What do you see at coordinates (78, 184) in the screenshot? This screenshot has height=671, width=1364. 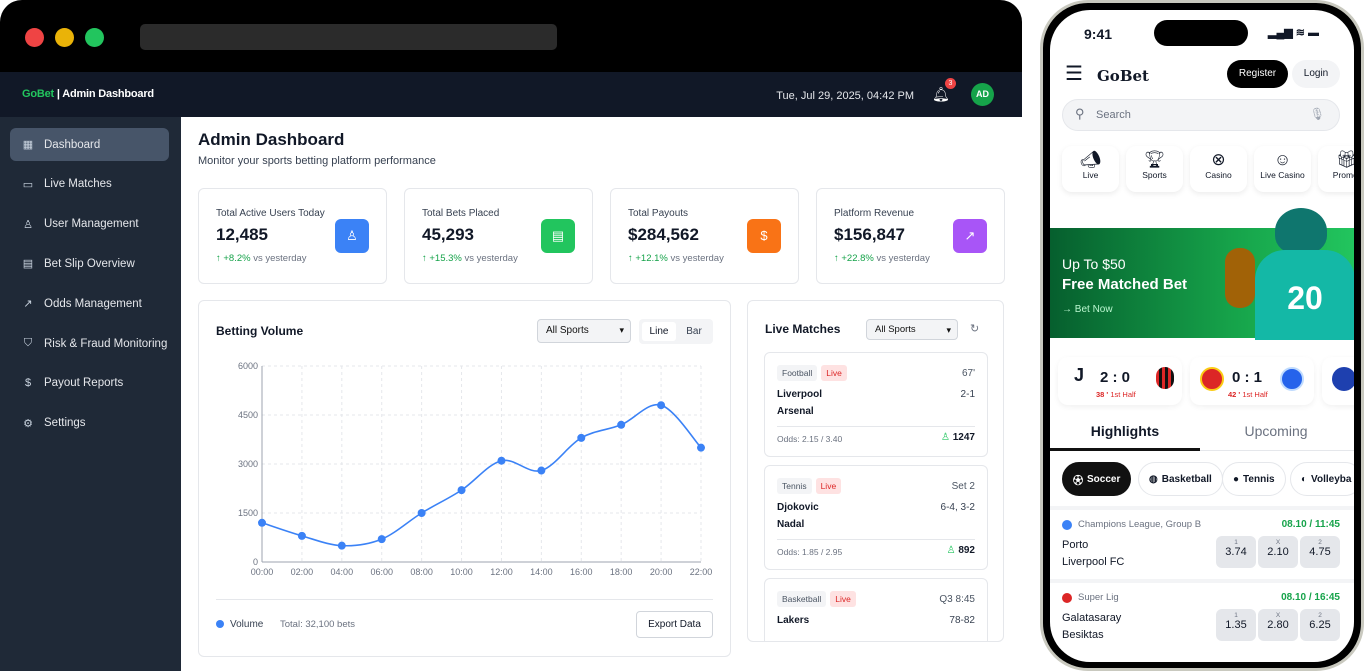 I see `sidebar-item-label: Live Matches` at bounding box center [78, 184].